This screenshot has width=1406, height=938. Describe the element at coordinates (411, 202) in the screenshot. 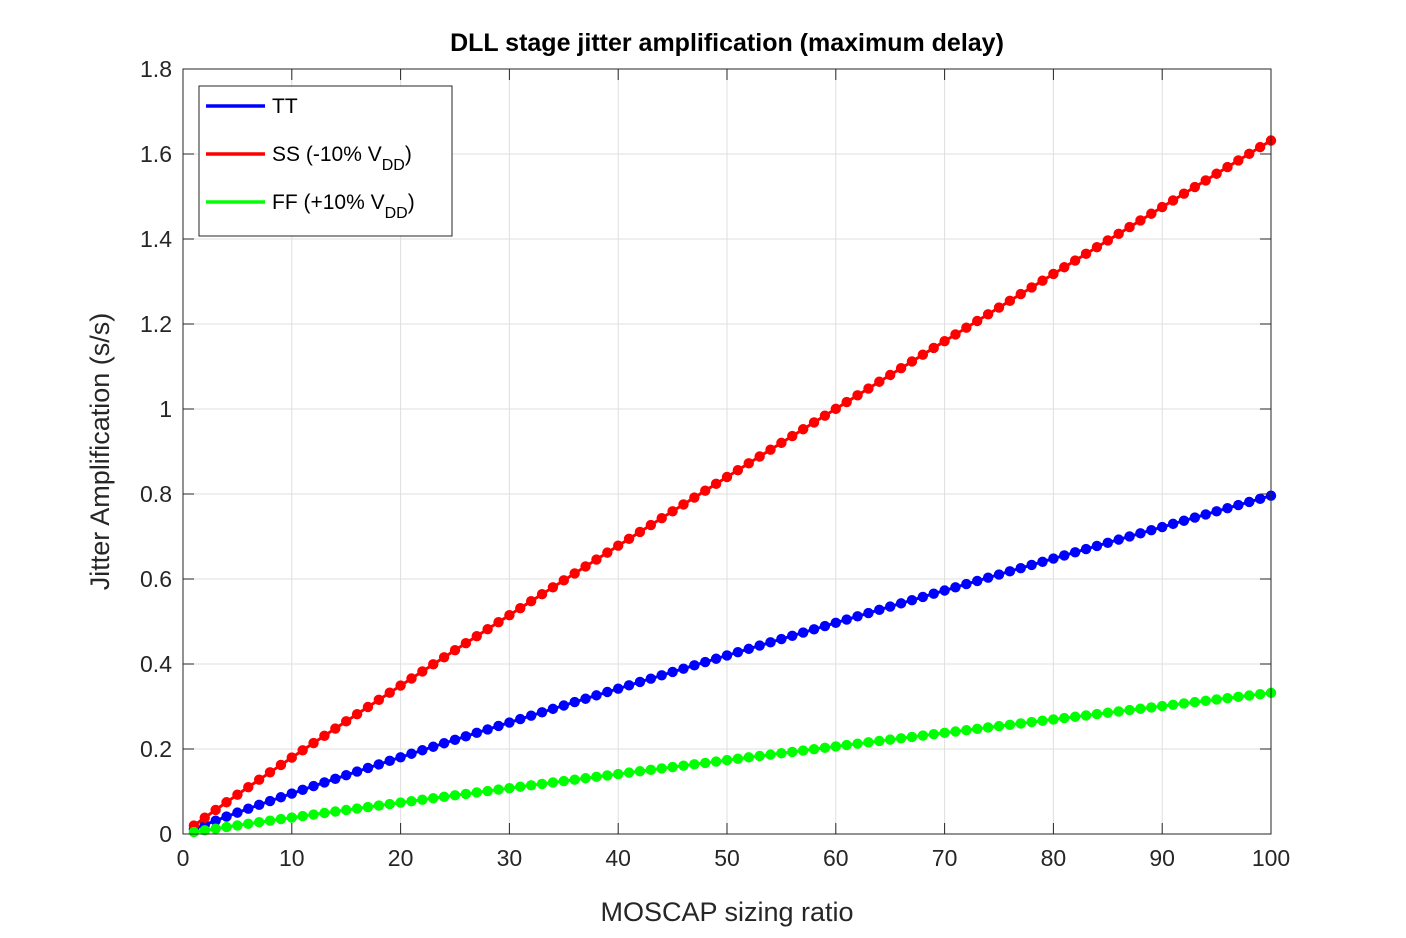

I see `legend-entry-tail: )` at that location.